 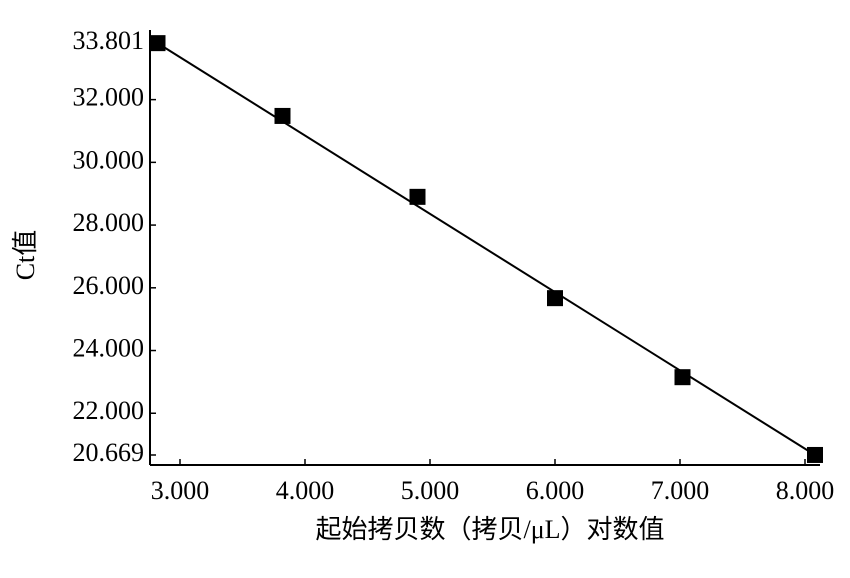 What do you see at coordinates (489, 529) in the screenshot?
I see `x-axis-label: 起始拷贝数（拷贝/μL）对数值` at bounding box center [489, 529].